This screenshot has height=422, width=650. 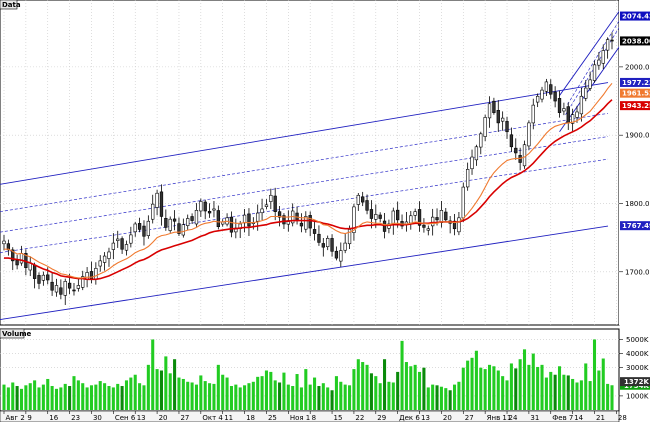 What do you see at coordinates (12, 333) in the screenshot?
I see `volume-title-box` at bounding box center [12, 333].